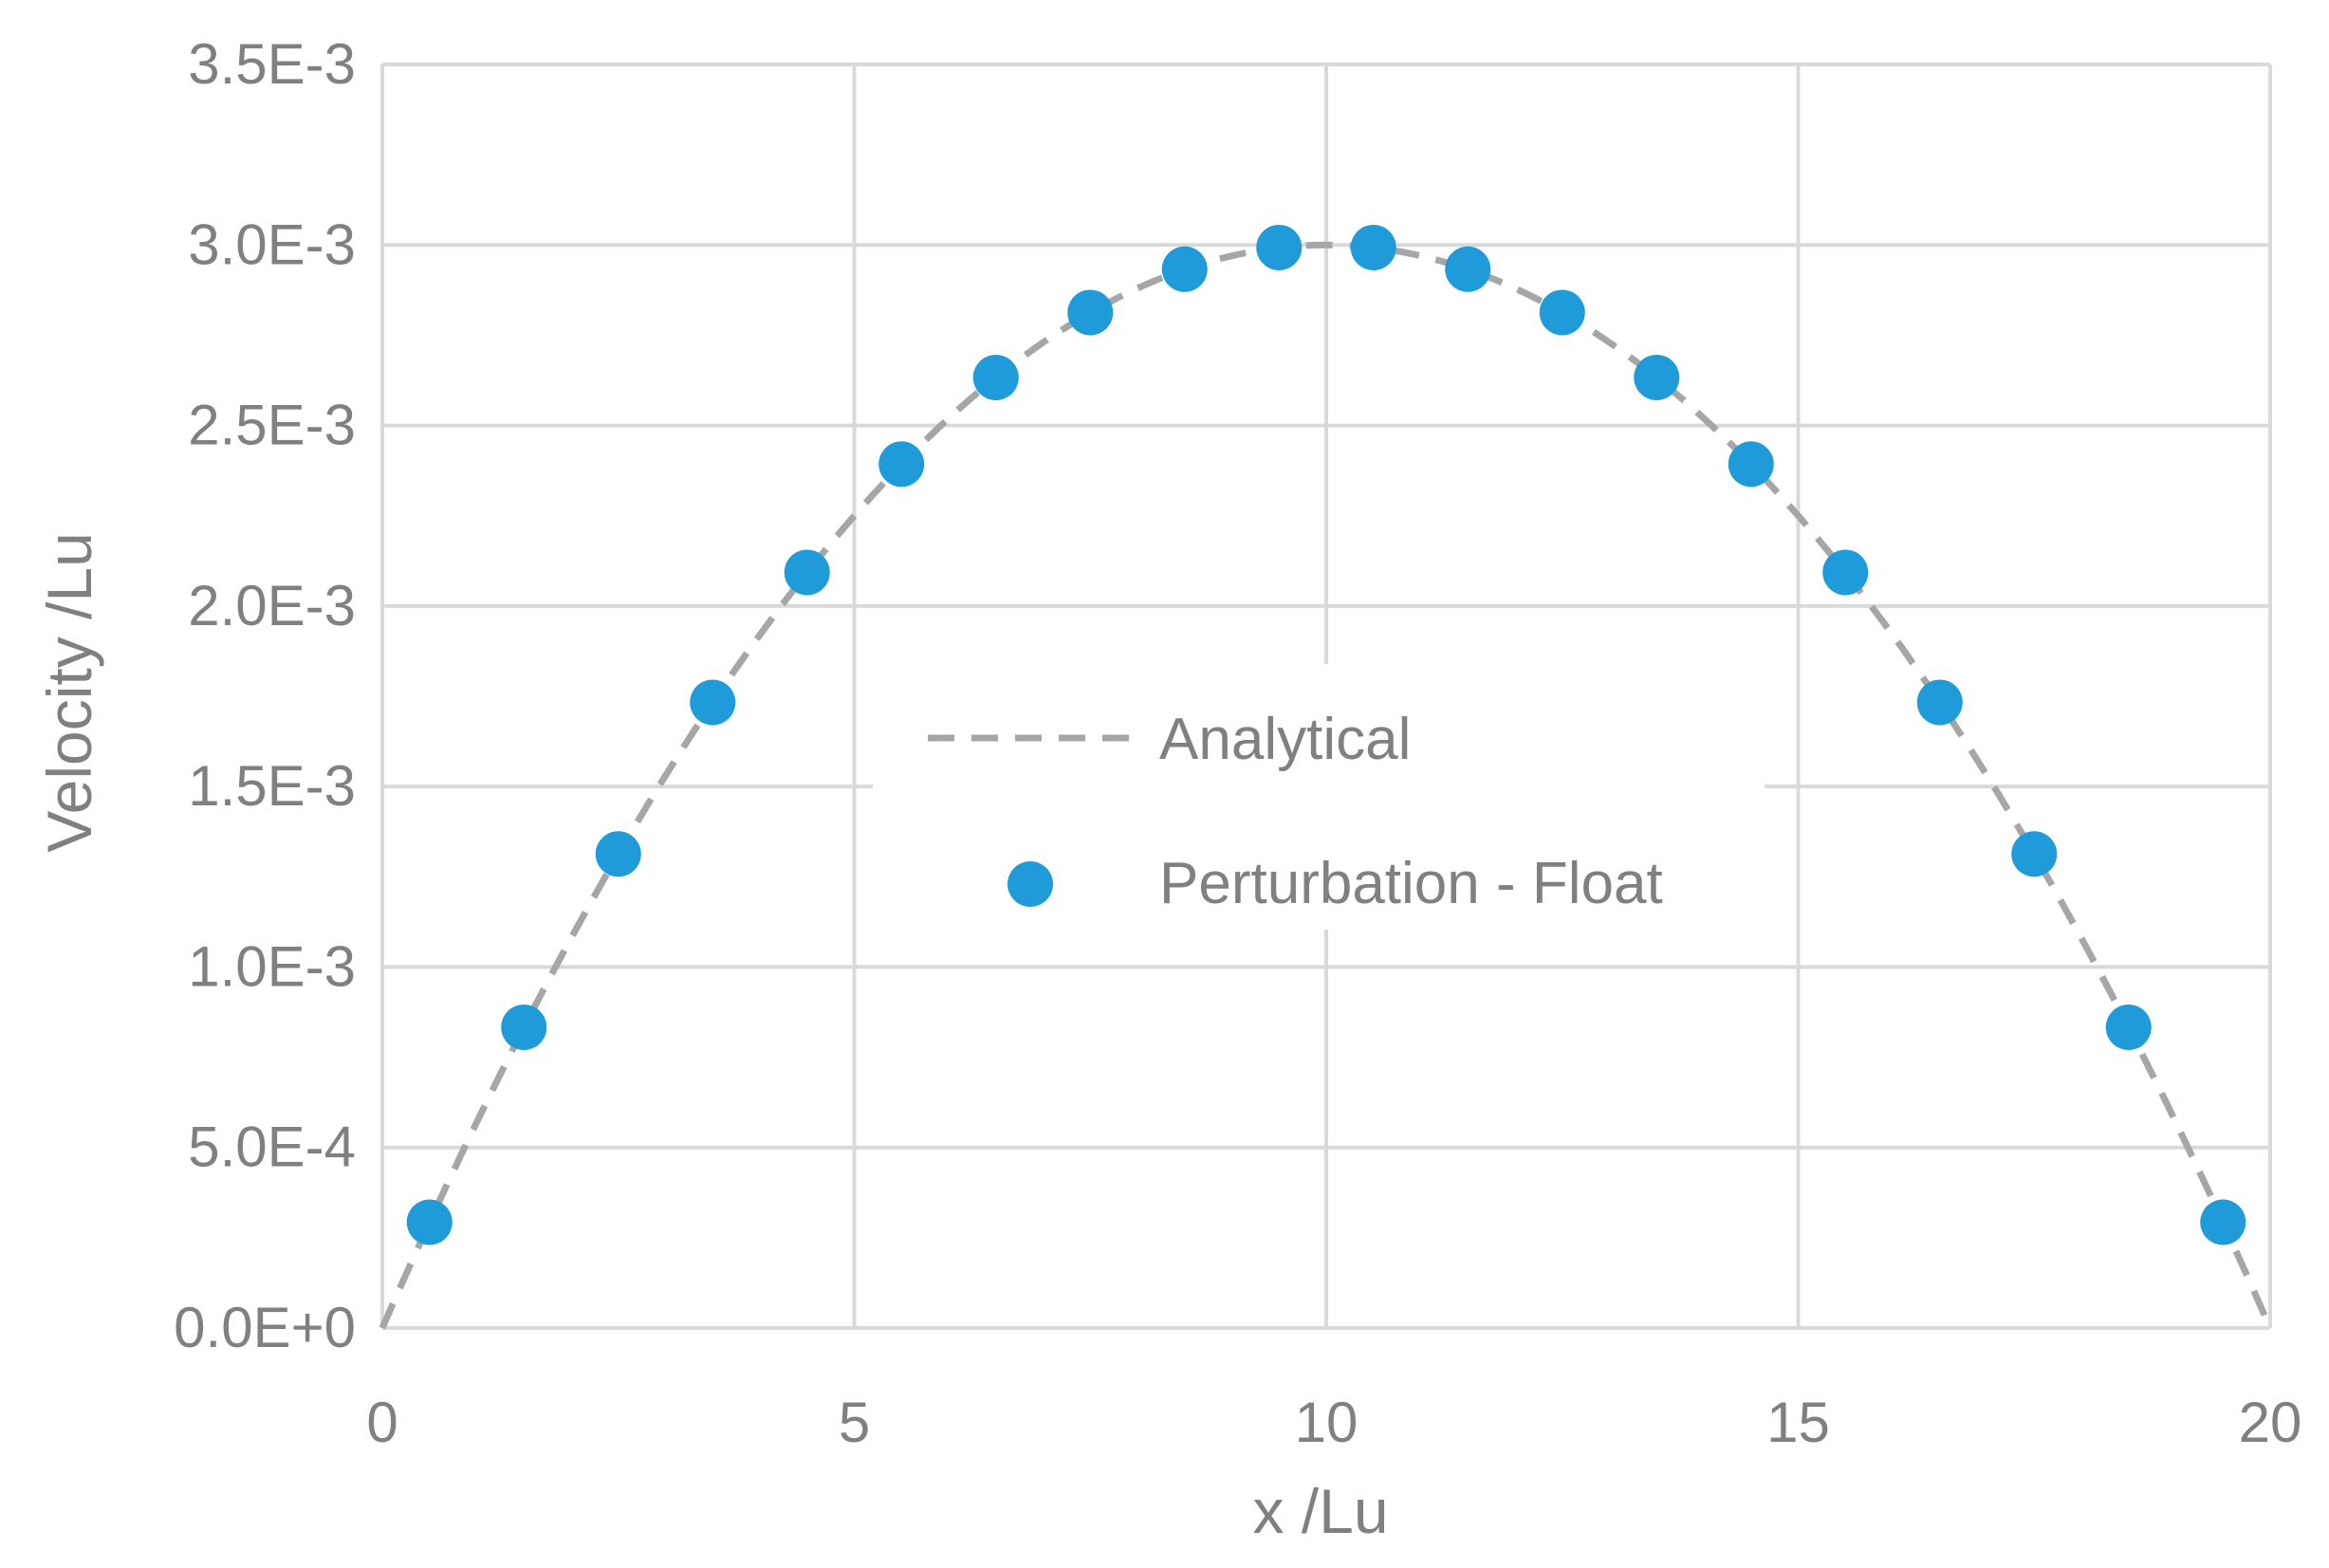  Describe the element at coordinates (272, 64) in the screenshot. I see `y-tick-label: 3.5E-3` at that location.